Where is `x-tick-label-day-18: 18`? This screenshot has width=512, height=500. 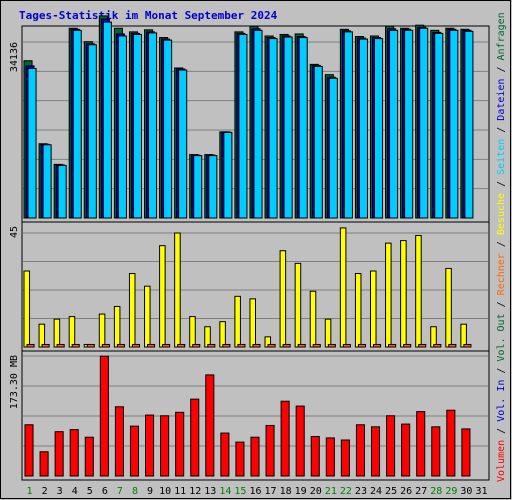 x-tick-label-day-18: 18 is located at coordinates (286, 491).